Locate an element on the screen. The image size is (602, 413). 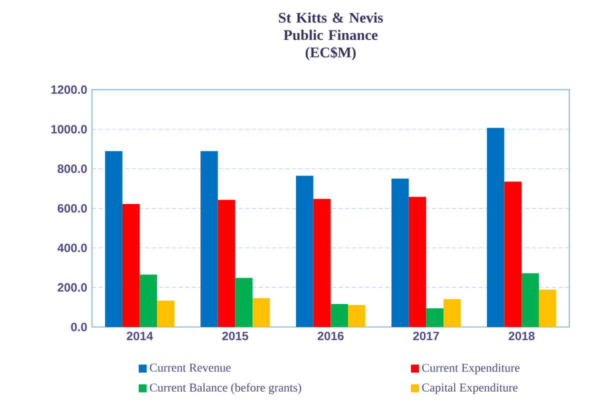
y-tick-label: 800.0 is located at coordinates (72, 169).